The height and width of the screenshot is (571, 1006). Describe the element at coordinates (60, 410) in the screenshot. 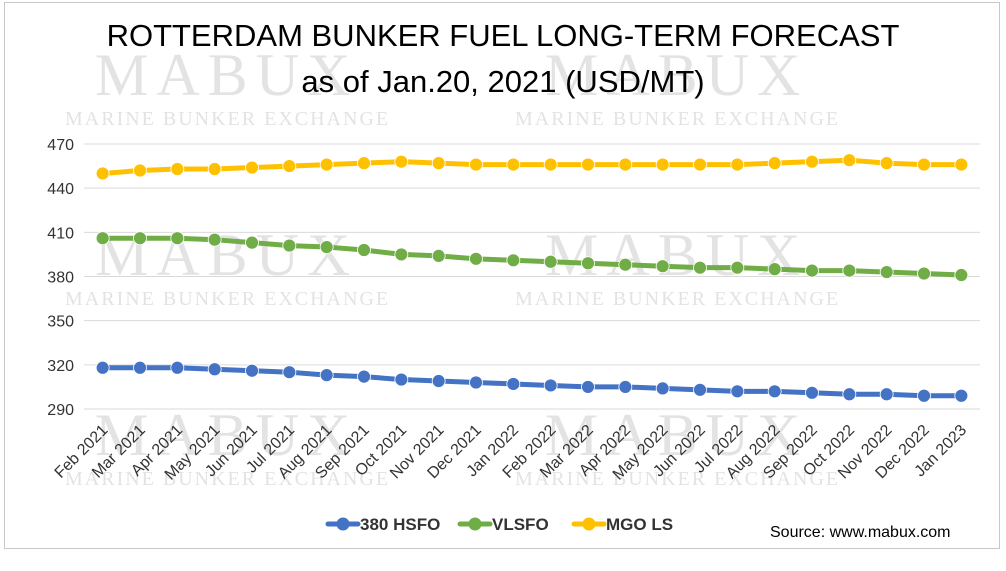

I see `y-tick-label: 290` at that location.